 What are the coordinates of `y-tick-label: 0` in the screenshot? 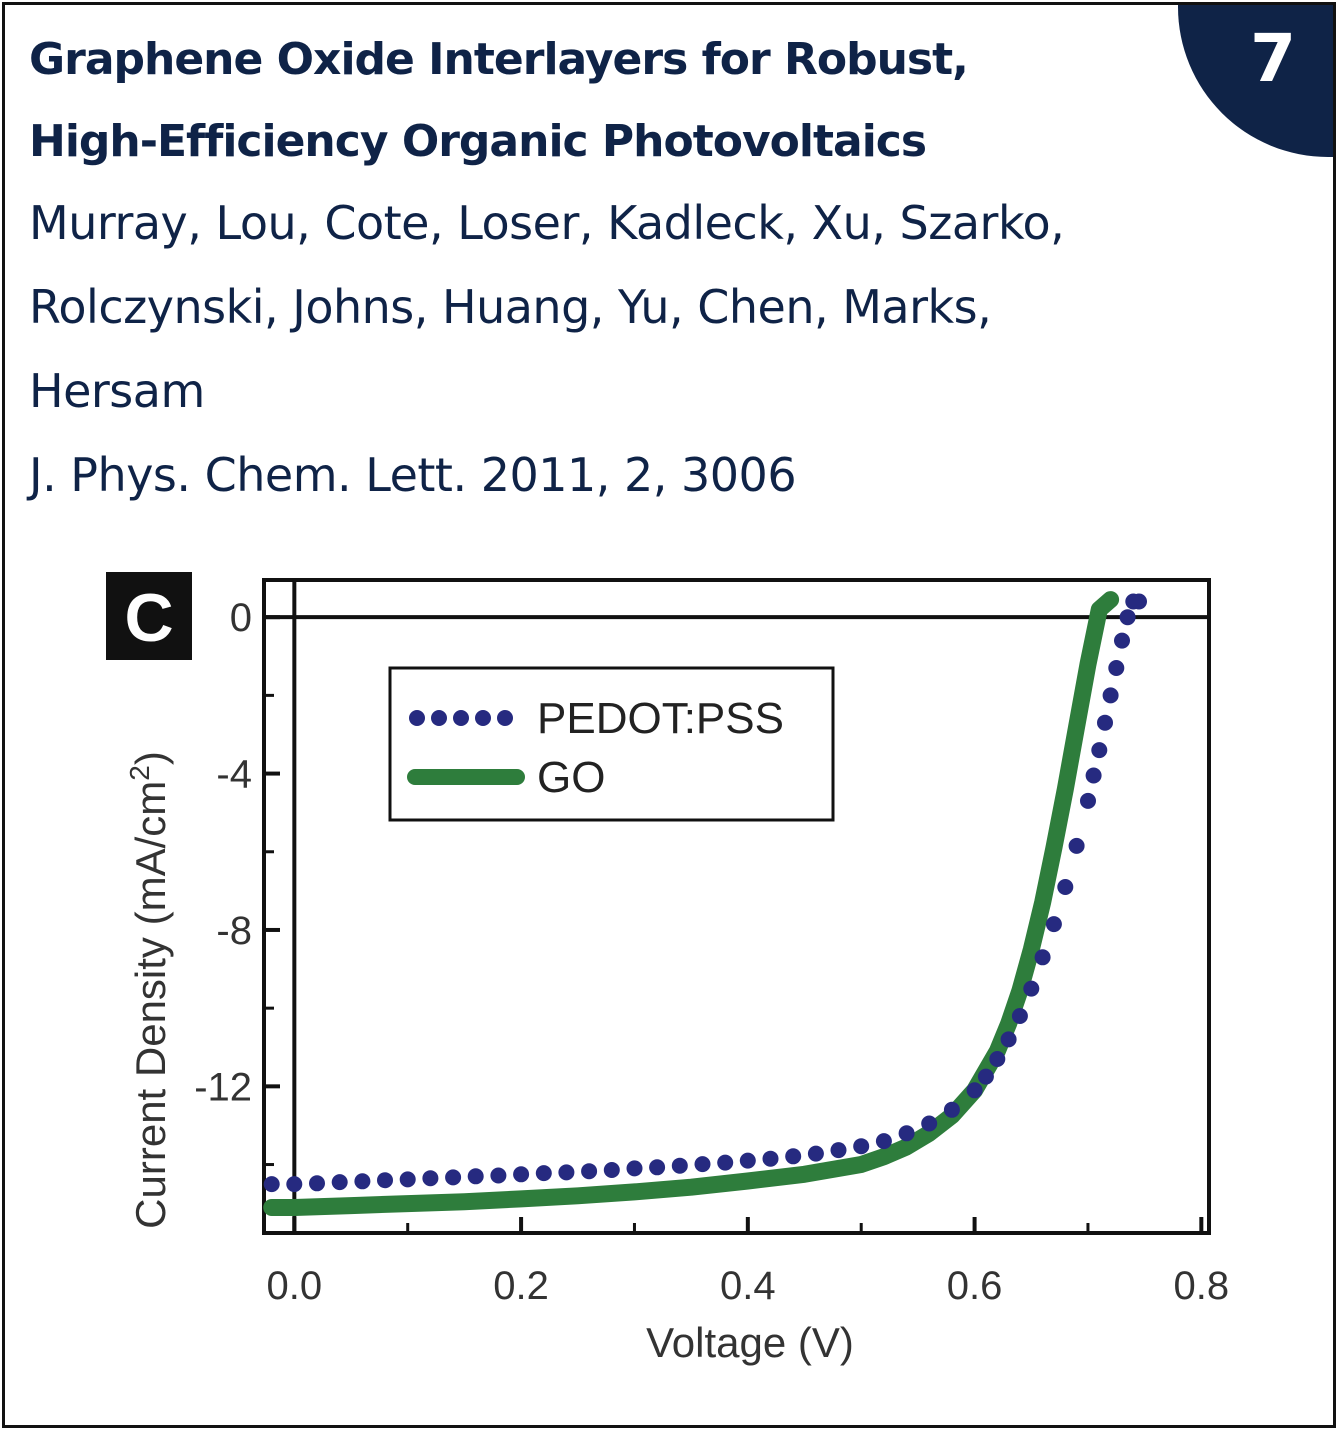 It's located at (241, 618).